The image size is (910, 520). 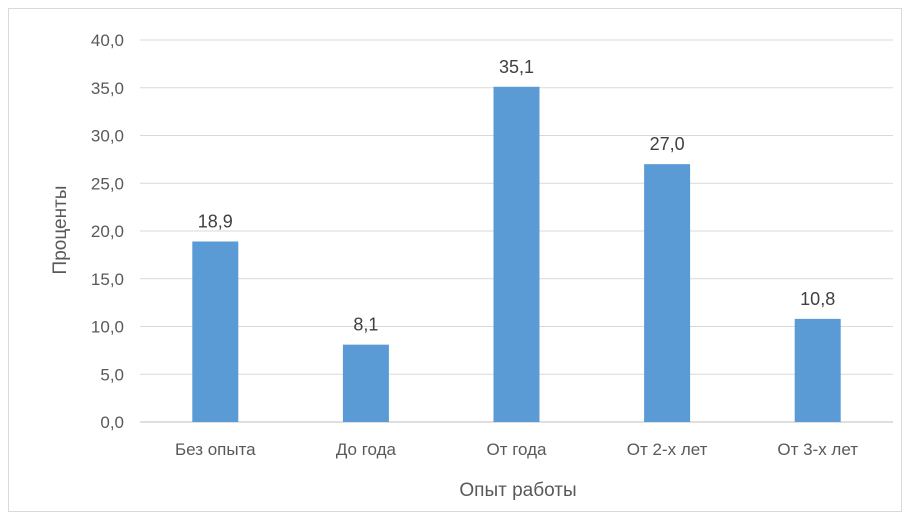 What do you see at coordinates (112, 422) in the screenshot?
I see `y-tick-label: 0,0` at bounding box center [112, 422].